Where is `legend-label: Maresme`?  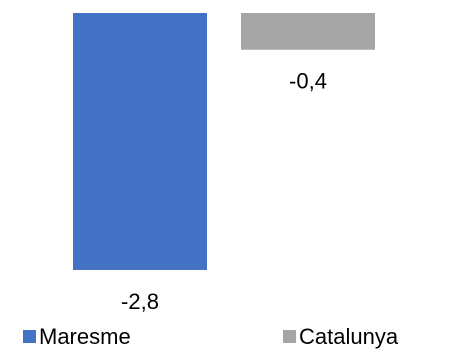 legend-label: Maresme is located at coordinates (85, 336).